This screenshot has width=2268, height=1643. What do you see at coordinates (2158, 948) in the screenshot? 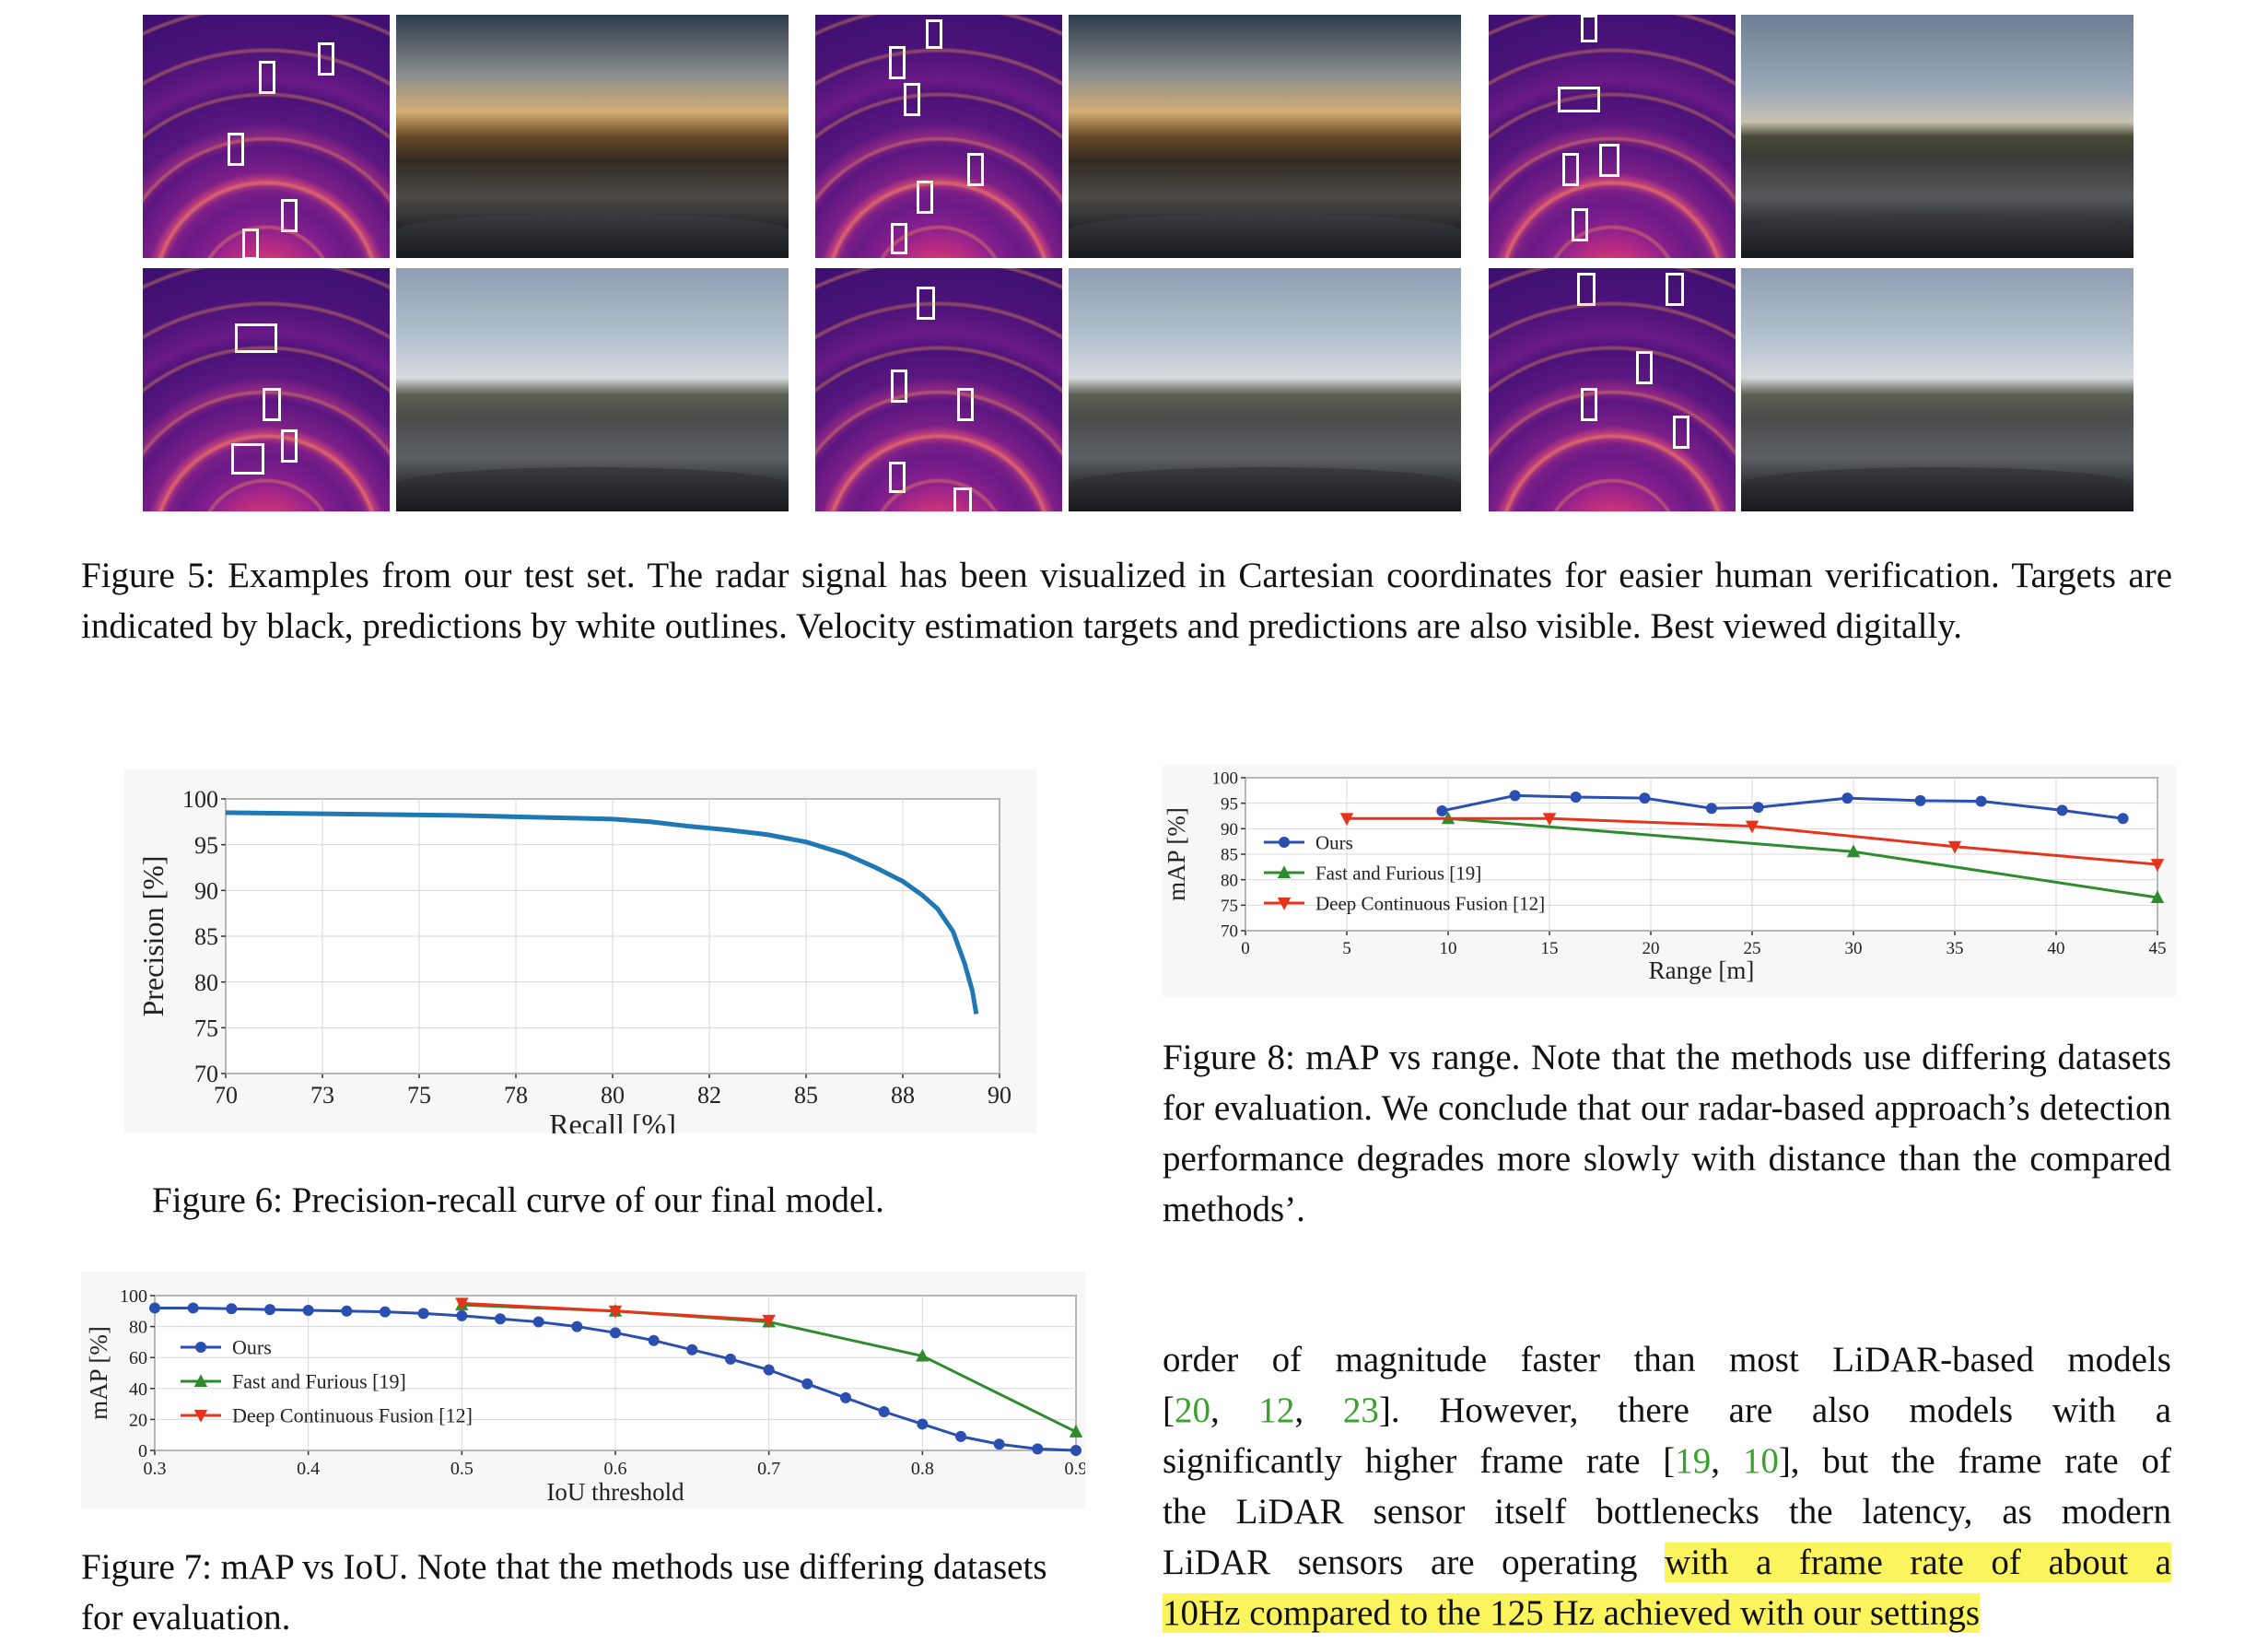
I see `x-tick-label: 45` at bounding box center [2158, 948].